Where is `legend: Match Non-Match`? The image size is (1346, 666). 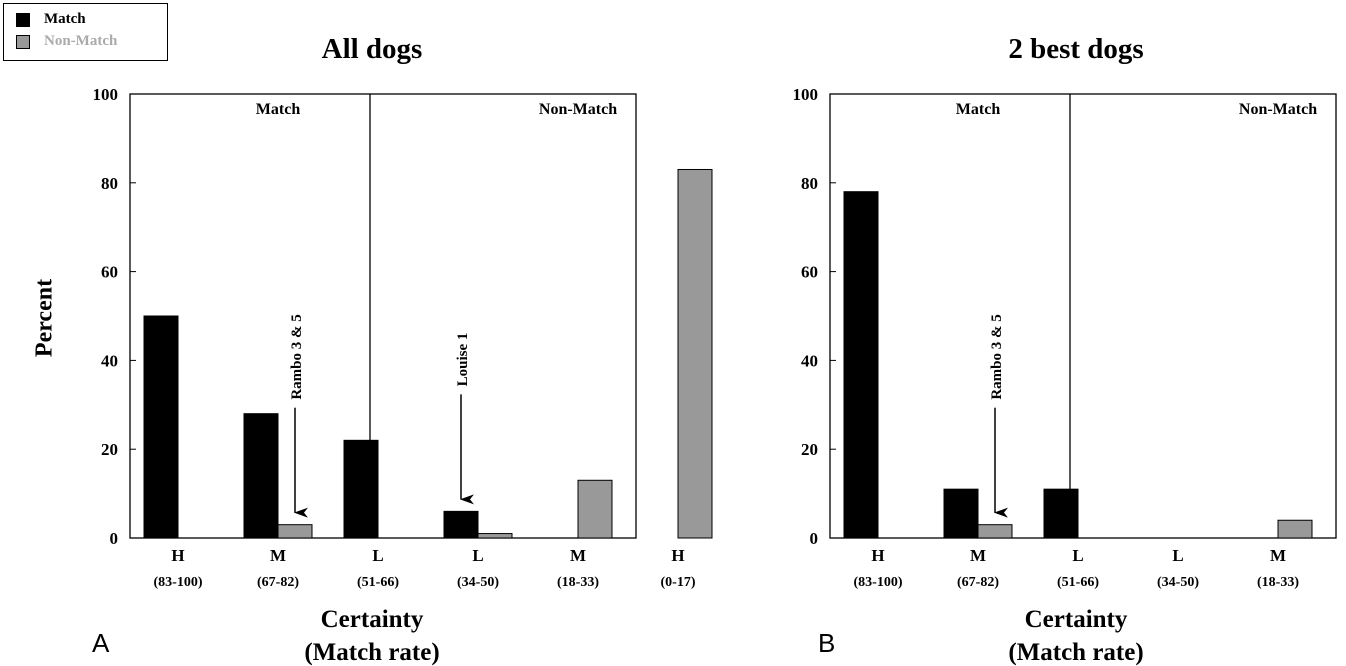 legend: Match Non-Match is located at coordinates (85, 32).